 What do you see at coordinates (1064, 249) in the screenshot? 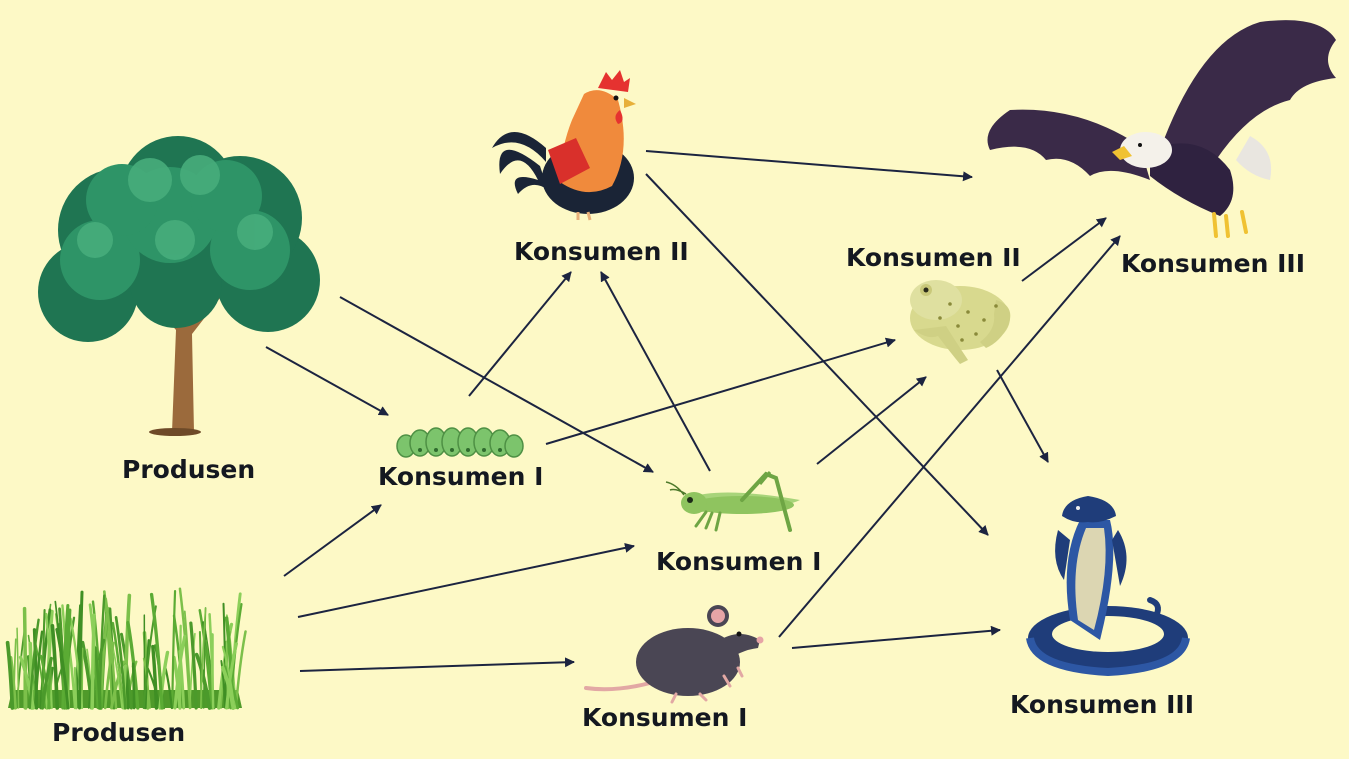
I see `arrow-frog-to-eagle` at bounding box center [1064, 249].